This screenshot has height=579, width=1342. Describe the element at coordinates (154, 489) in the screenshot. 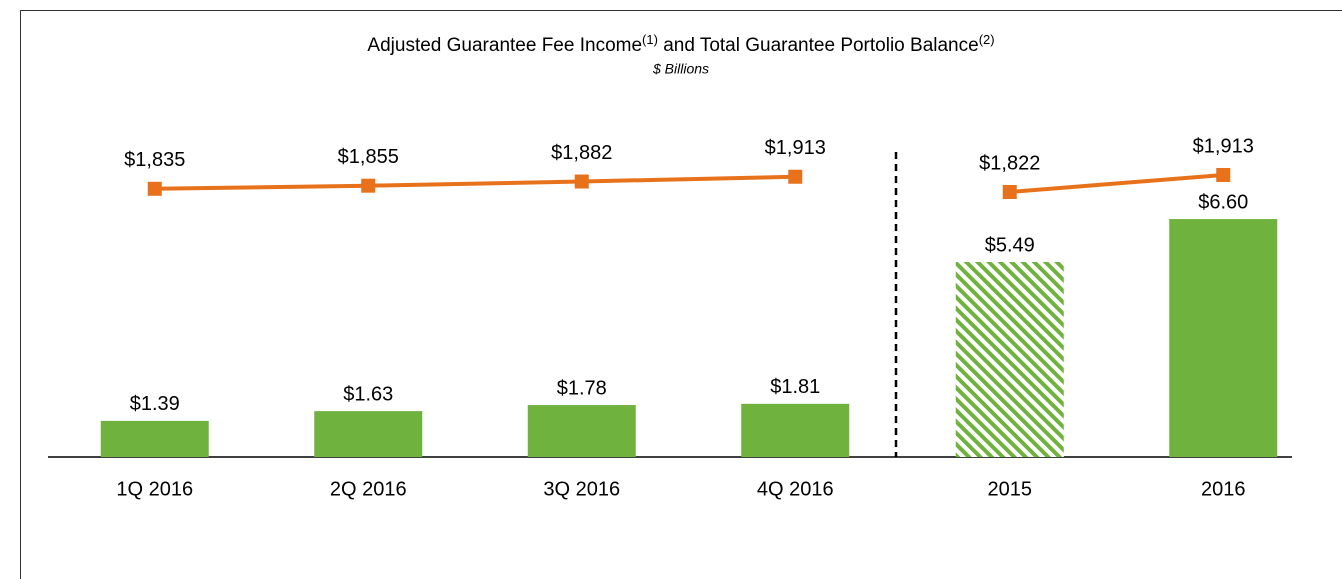

I see `x-tick-label: 1Q 2016` at that location.